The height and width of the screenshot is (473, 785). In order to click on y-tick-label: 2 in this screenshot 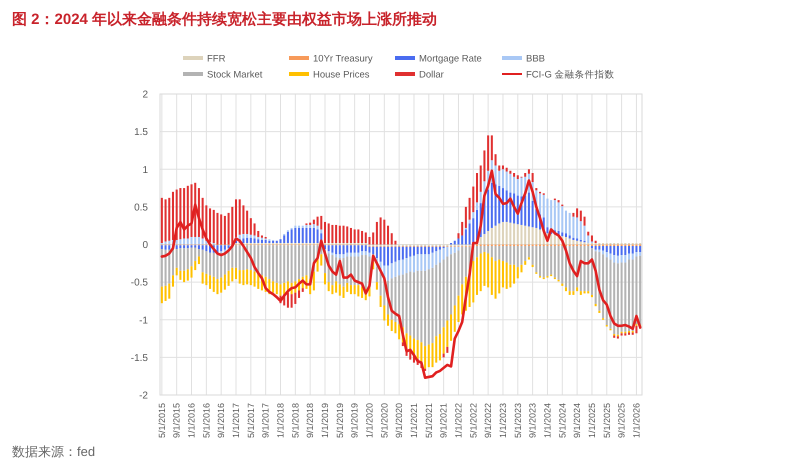, I will do `click(145, 95)`.